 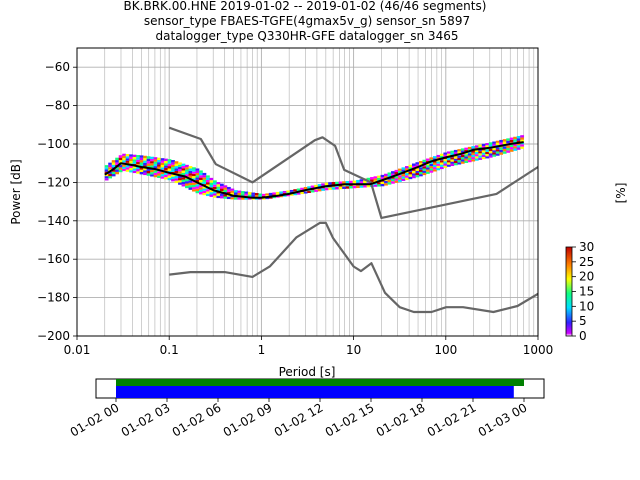 What do you see at coordinates (53, 144) in the screenshot?
I see `y-tick-label: −100` at bounding box center [53, 144].